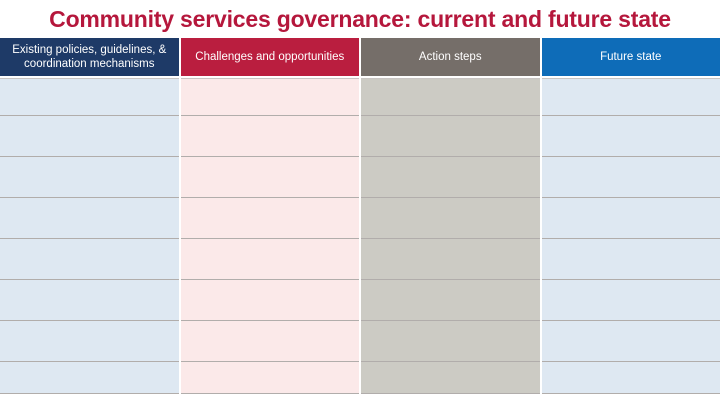 The height and width of the screenshot is (405, 720). I want to click on column-header-label: Future state, so click(631, 57).